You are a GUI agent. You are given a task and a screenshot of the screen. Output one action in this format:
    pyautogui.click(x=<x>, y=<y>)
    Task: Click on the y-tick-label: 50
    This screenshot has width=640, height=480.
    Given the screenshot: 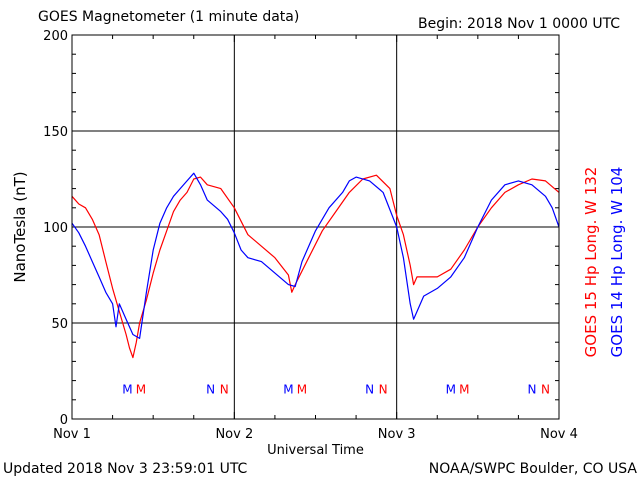 What is the action you would take?
    pyautogui.click(x=59, y=324)
    